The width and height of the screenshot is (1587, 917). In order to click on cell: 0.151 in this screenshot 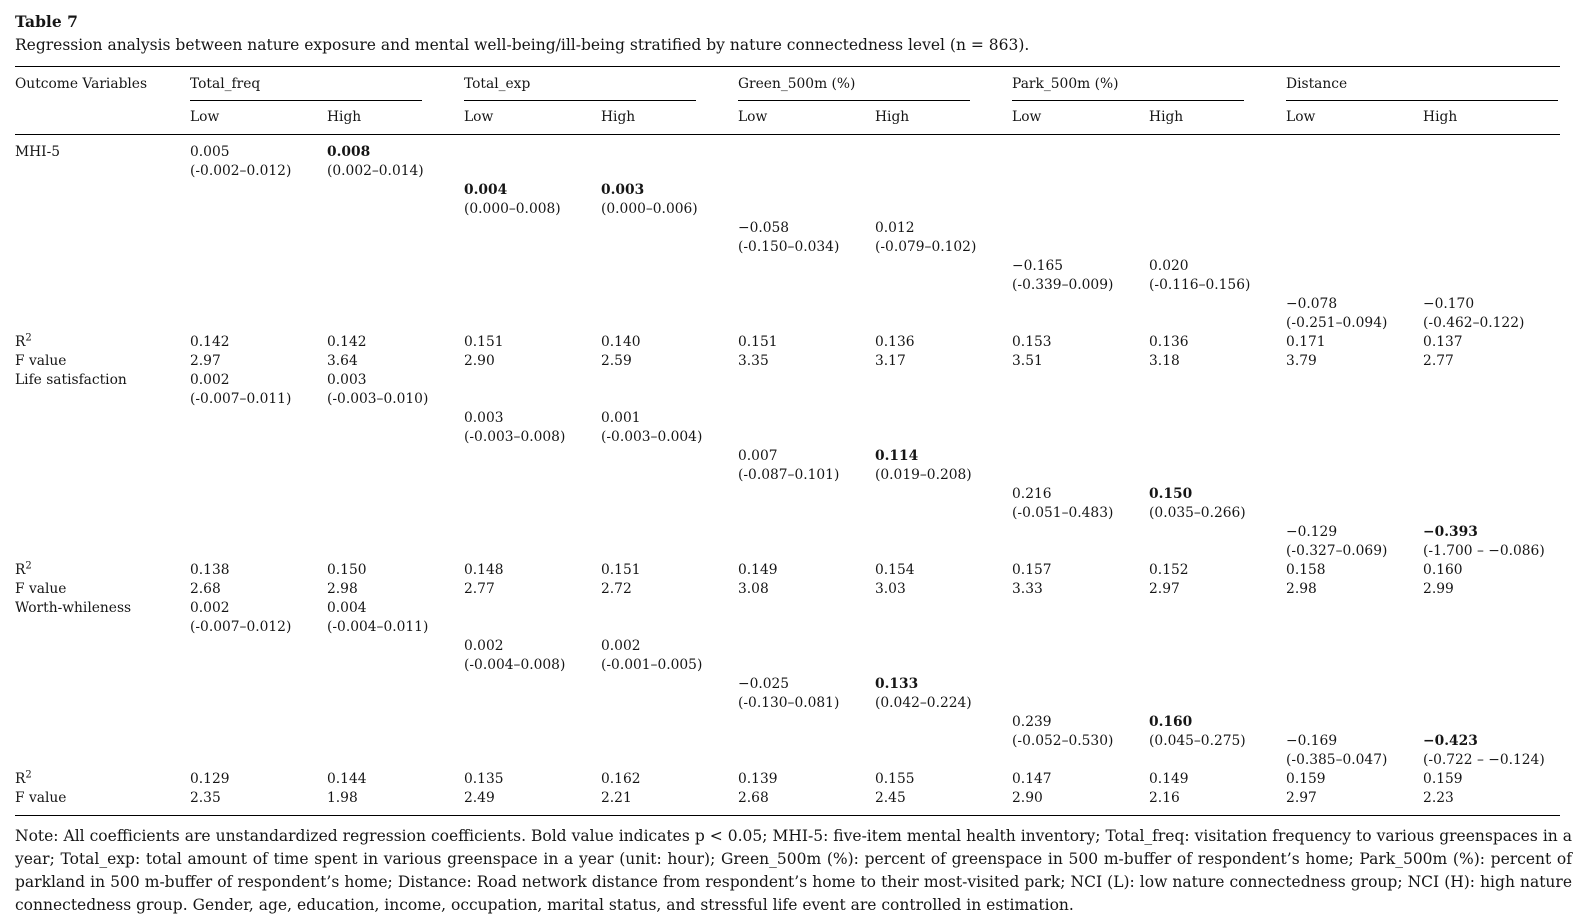, I will do `click(484, 342)`.